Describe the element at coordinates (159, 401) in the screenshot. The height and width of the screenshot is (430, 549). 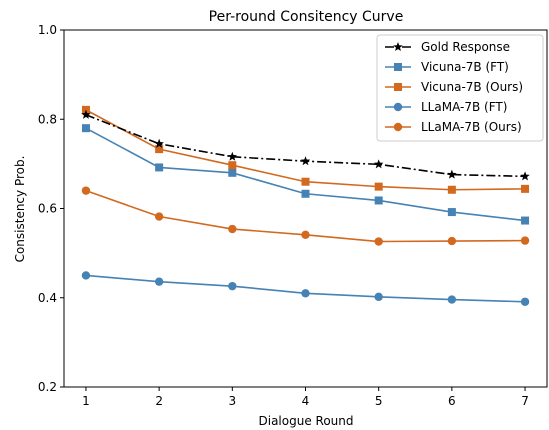
I see `x-tick-label: 2` at that location.